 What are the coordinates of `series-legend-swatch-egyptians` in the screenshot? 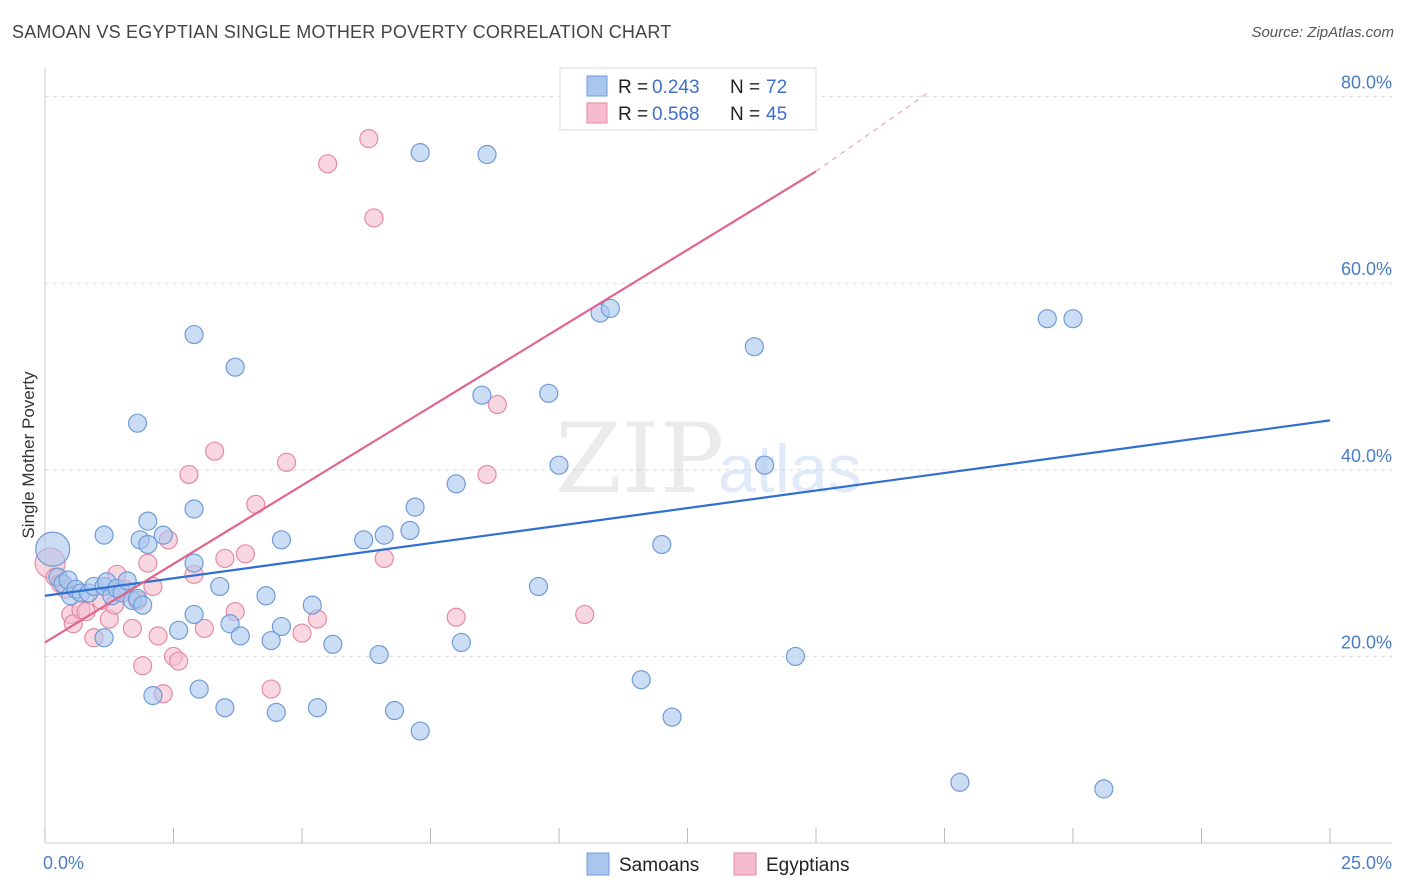 It's located at (745, 864).